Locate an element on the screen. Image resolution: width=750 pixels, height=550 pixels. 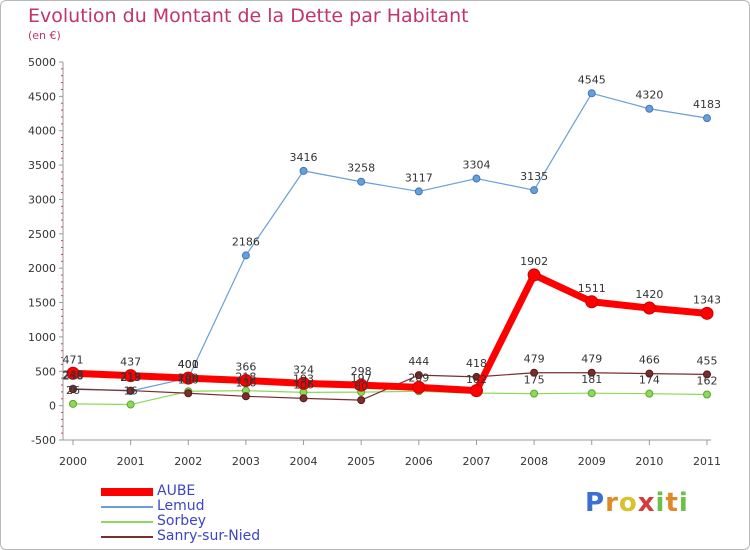
y-tick-label: 1500 is located at coordinates (42, 303).